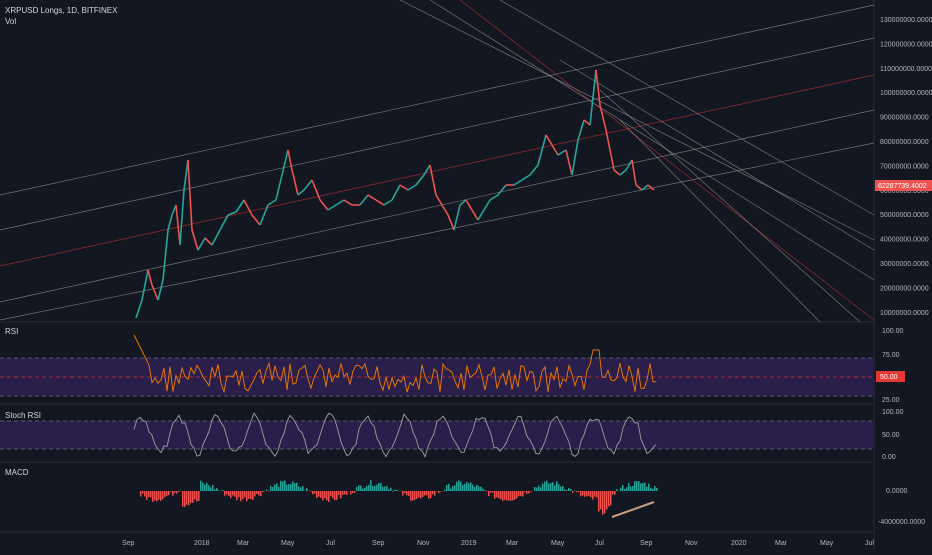  I want to click on price-tick: 90000000.0000, so click(904, 118).